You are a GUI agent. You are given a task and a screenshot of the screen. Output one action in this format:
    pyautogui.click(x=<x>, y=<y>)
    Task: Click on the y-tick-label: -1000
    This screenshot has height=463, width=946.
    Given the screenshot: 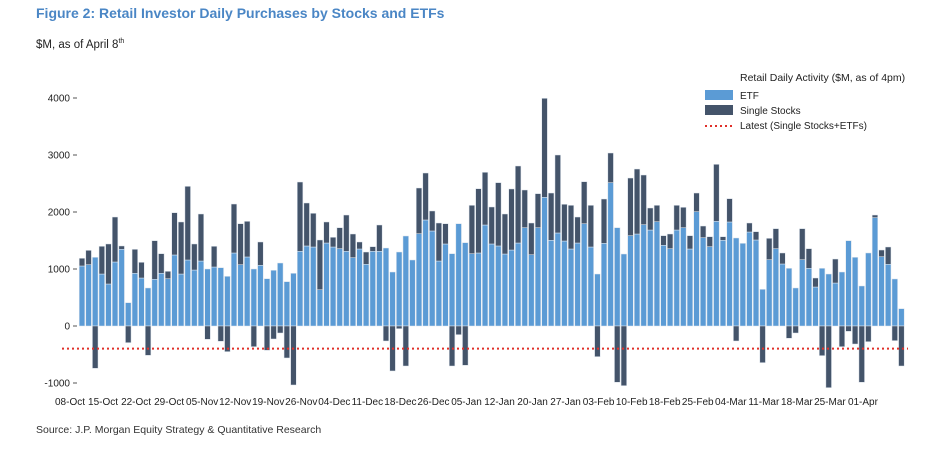 What is the action you would take?
    pyautogui.click(x=57, y=384)
    